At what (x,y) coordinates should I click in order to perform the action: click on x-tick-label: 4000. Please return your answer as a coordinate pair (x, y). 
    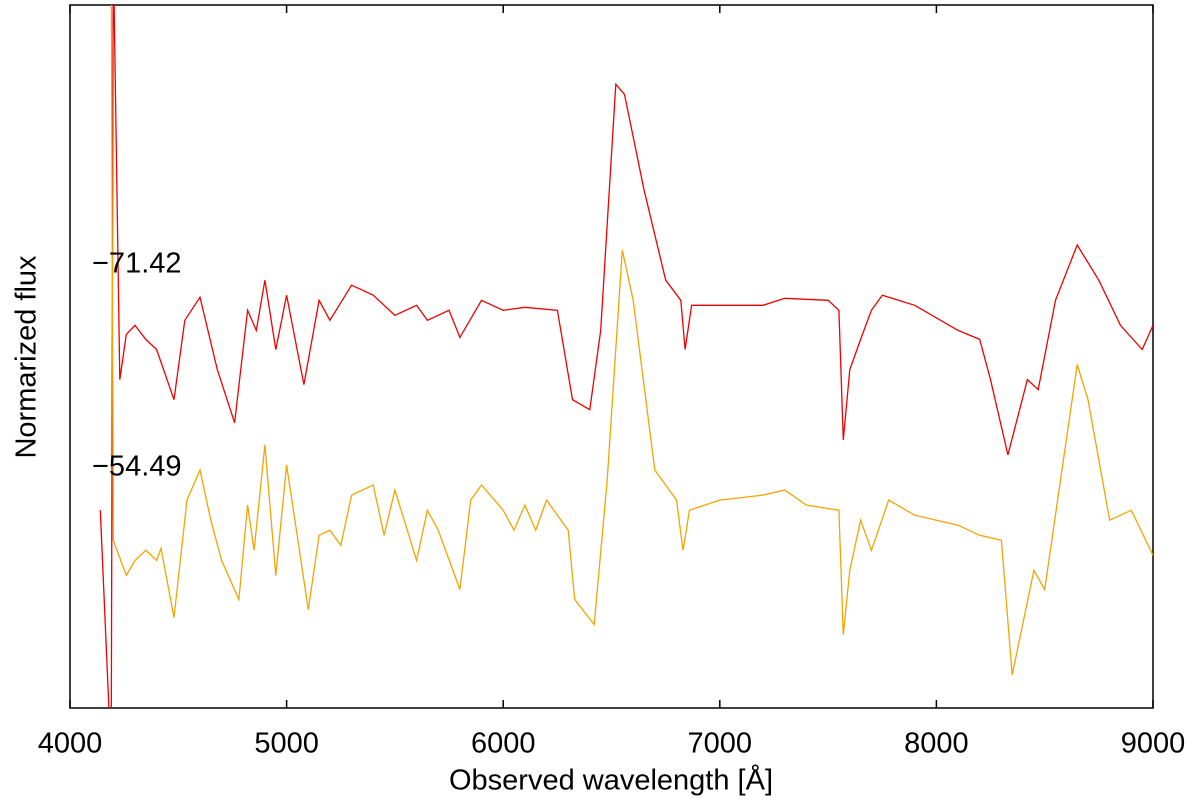
    Looking at the image, I should click on (70, 744).